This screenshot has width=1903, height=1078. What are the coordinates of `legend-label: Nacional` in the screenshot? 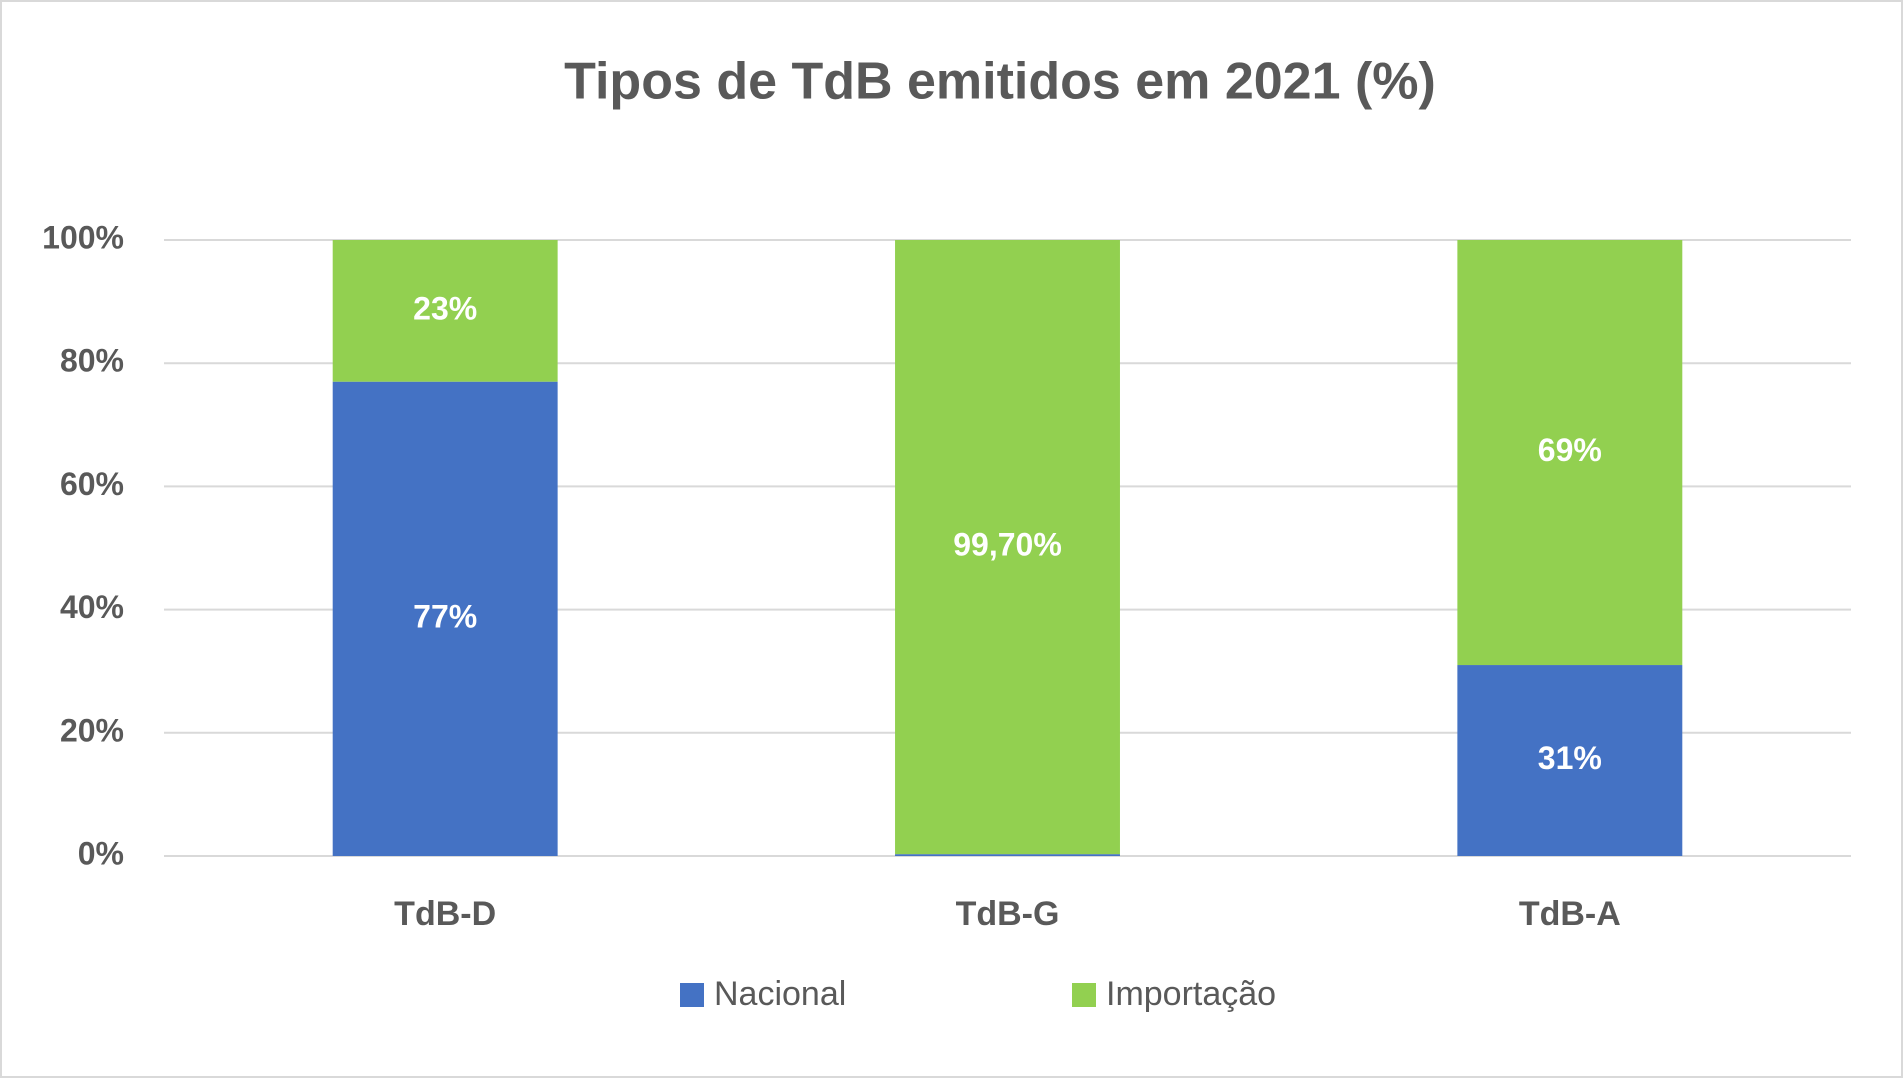 It's located at (780, 994).